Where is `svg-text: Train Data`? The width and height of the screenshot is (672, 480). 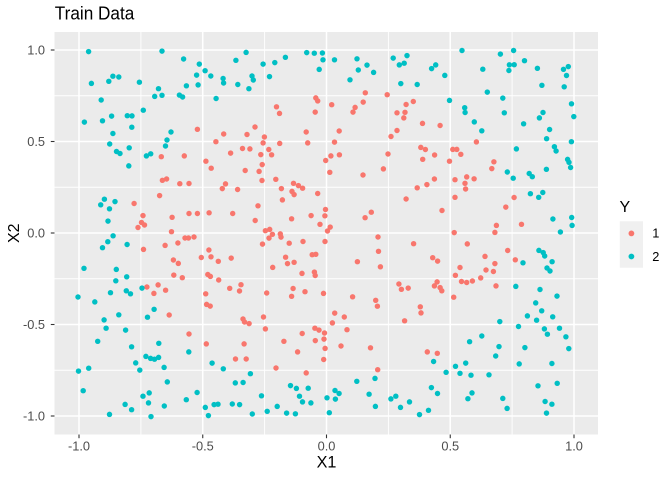
svg-text: Train Data is located at coordinates (95, 12).